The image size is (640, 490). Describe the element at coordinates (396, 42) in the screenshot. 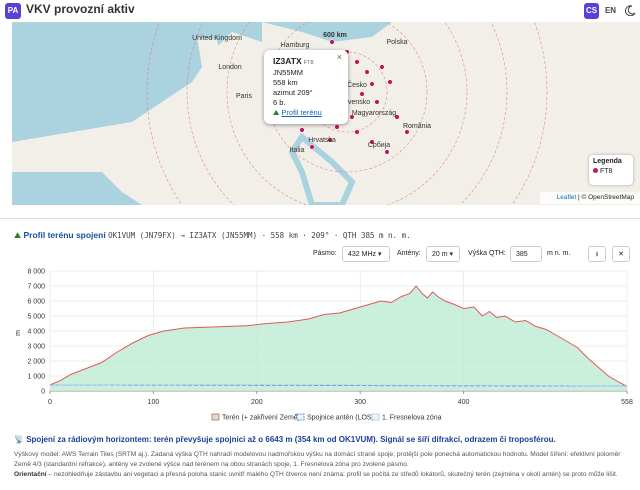

I see `map-label: Polska` at that location.